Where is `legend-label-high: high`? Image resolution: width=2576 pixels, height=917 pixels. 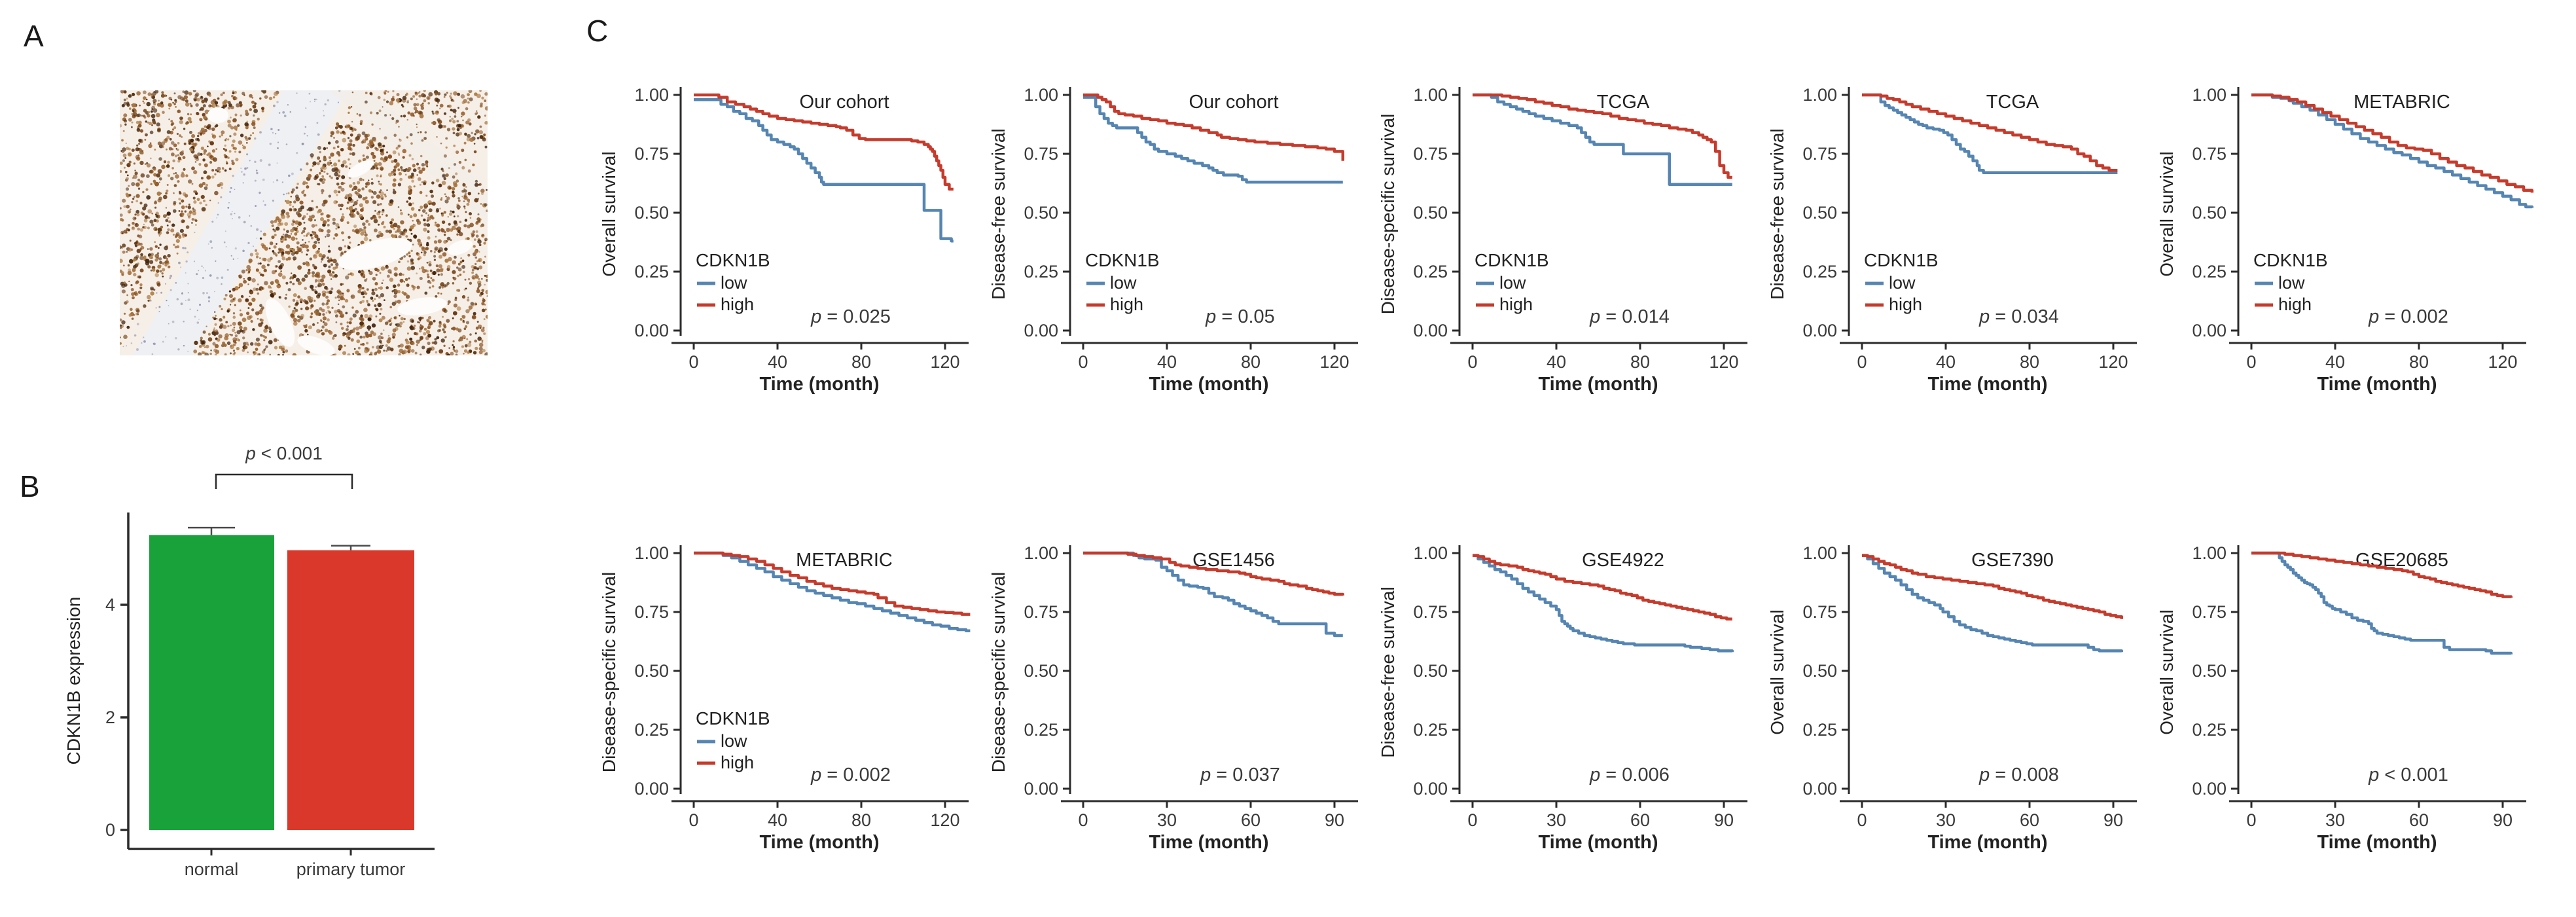 legend-label-high: high is located at coordinates (737, 305).